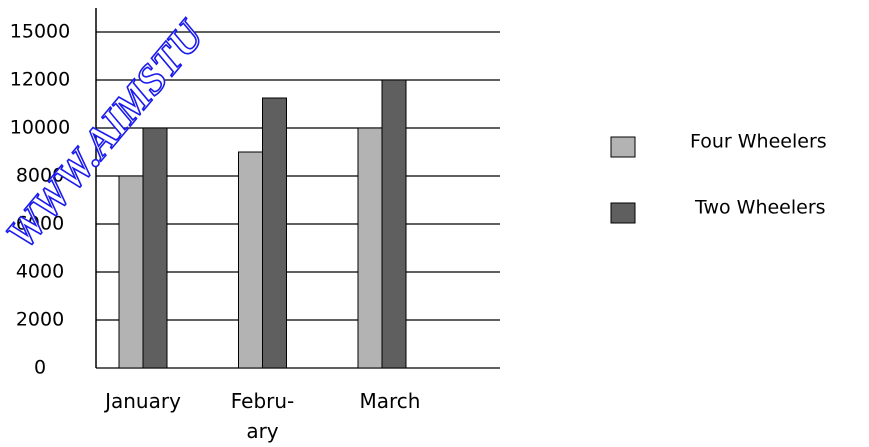  Describe the element at coordinates (760, 208) in the screenshot. I see `legend-label: Two Wheelers` at that location.